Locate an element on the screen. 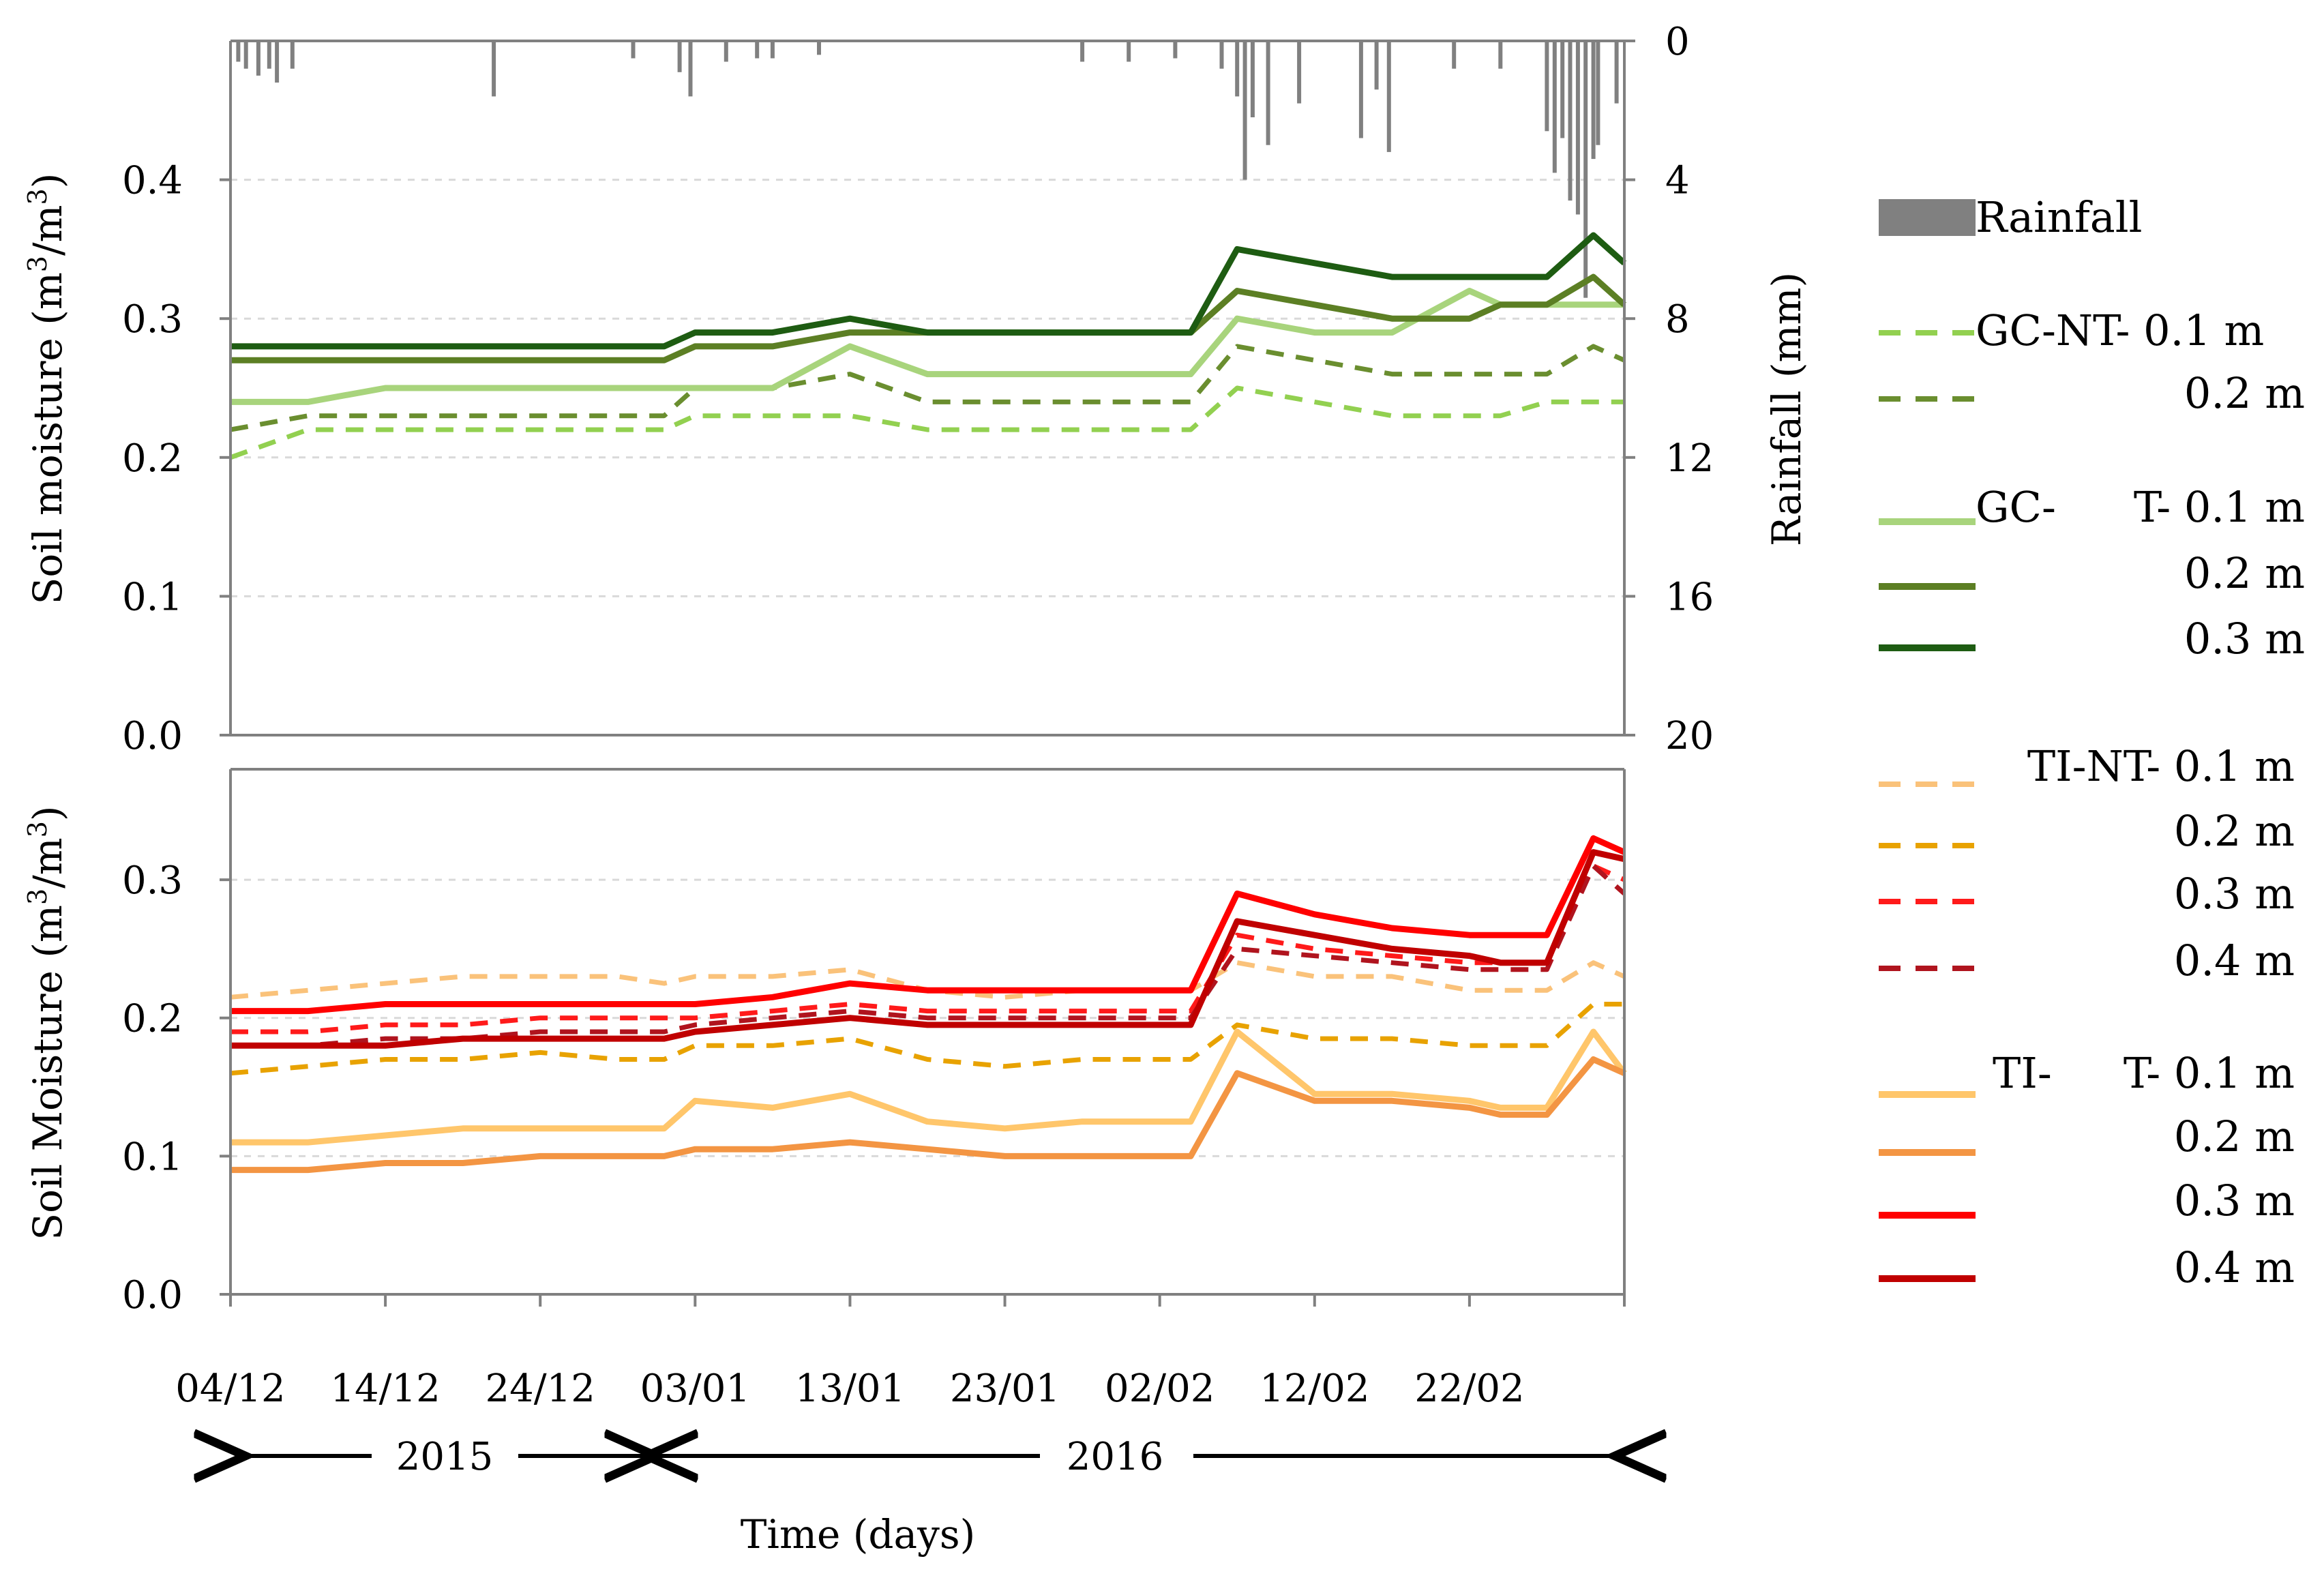  series-line-ti-nt-0-2-m is located at coordinates (927, 1039).